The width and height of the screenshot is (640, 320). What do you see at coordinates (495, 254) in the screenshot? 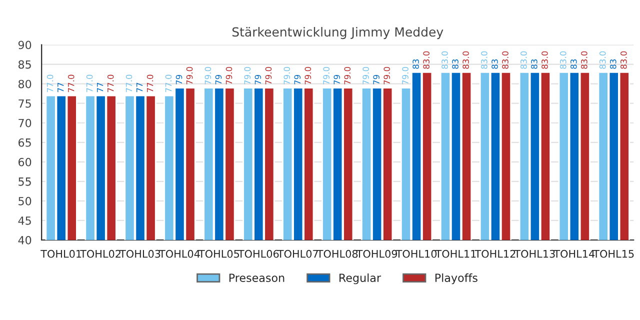
I see `x-tick-label: TOHL12` at bounding box center [495, 254].